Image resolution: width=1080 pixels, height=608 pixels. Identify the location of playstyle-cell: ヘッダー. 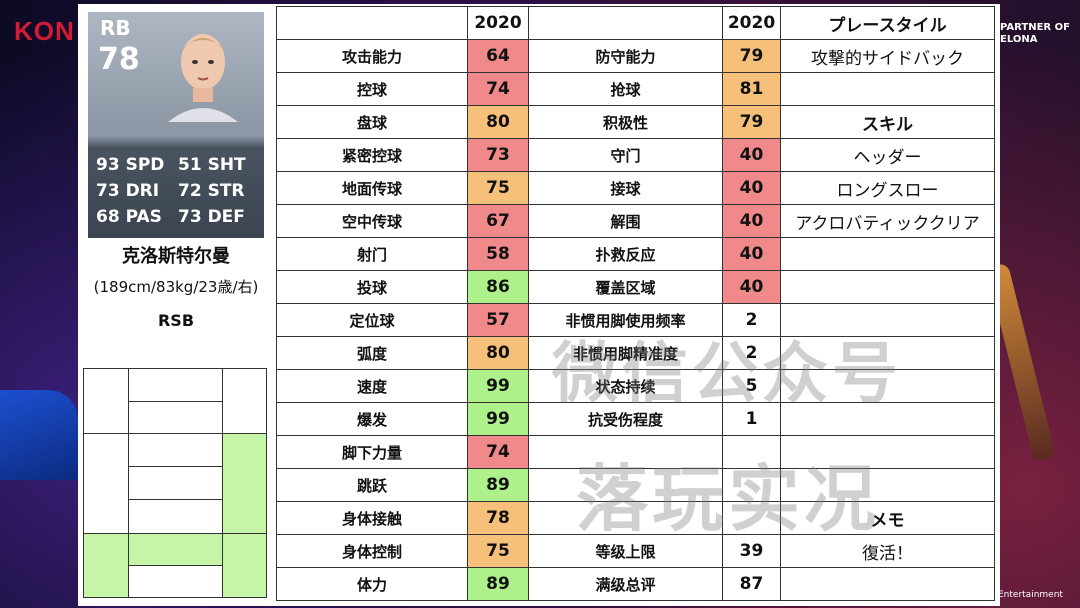
(887, 155).